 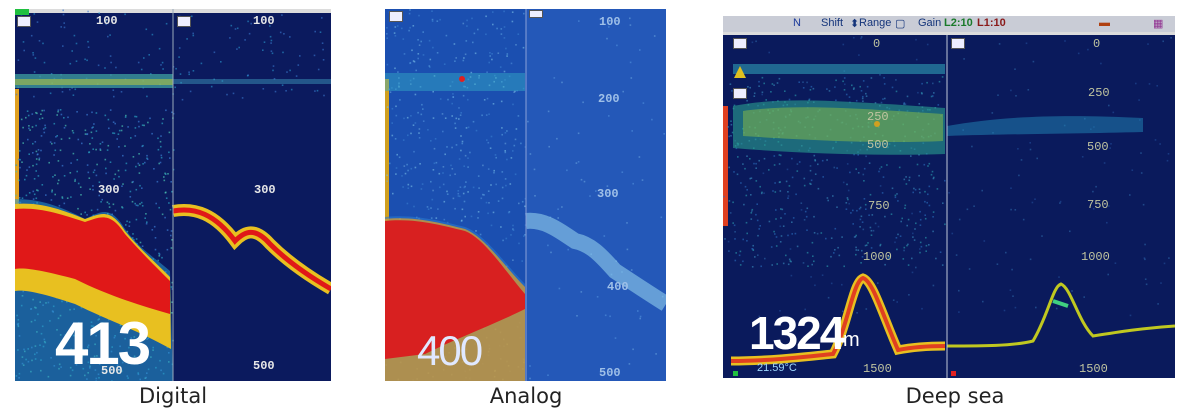 I want to click on depth-readout: 1324, so click(x=797, y=333).